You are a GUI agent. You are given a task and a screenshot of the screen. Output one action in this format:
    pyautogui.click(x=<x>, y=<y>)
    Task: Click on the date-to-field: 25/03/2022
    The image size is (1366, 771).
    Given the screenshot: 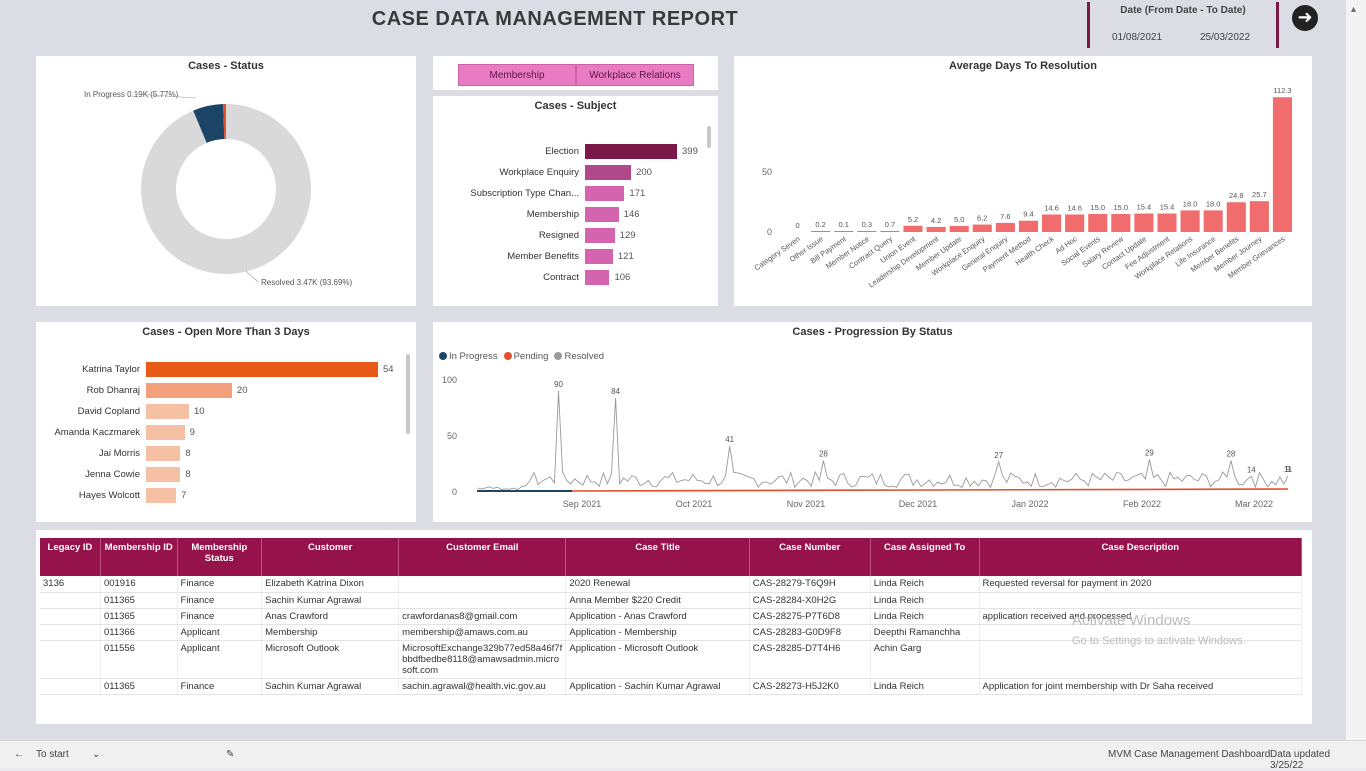 What is the action you would take?
    pyautogui.click(x=1225, y=37)
    